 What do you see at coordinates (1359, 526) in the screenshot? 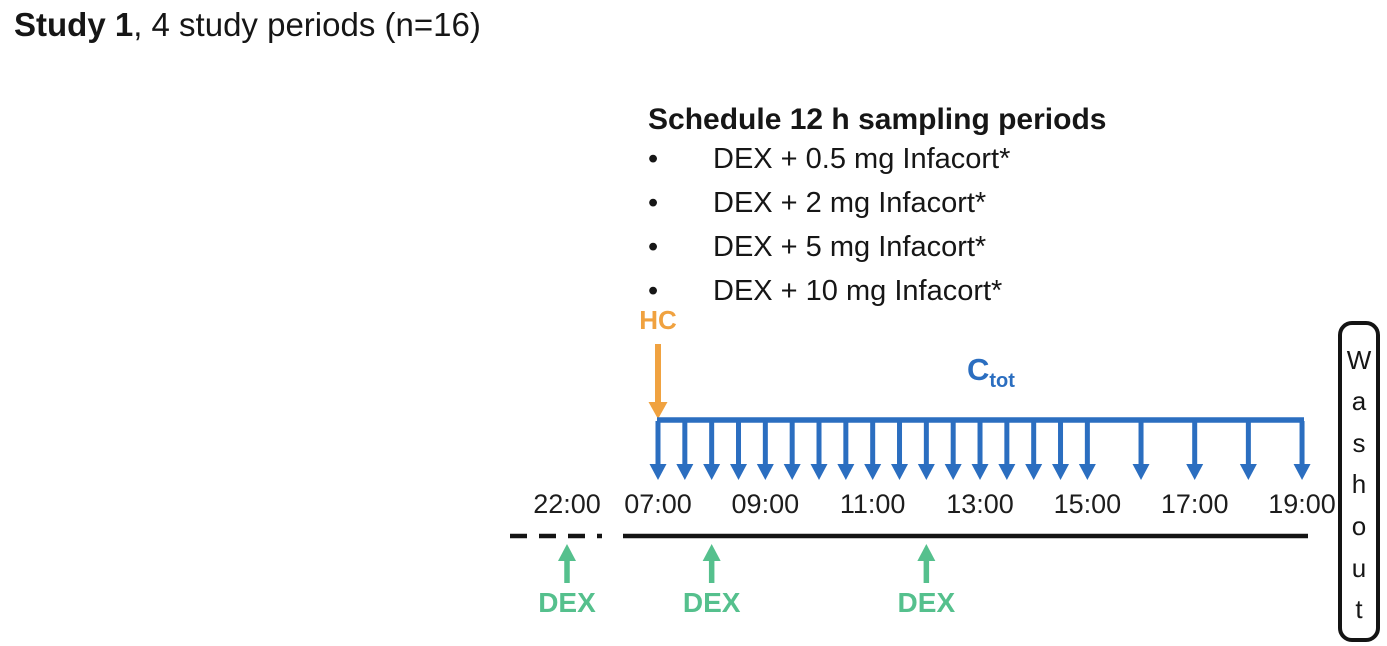
I see `washout-letter: o` at bounding box center [1359, 526].